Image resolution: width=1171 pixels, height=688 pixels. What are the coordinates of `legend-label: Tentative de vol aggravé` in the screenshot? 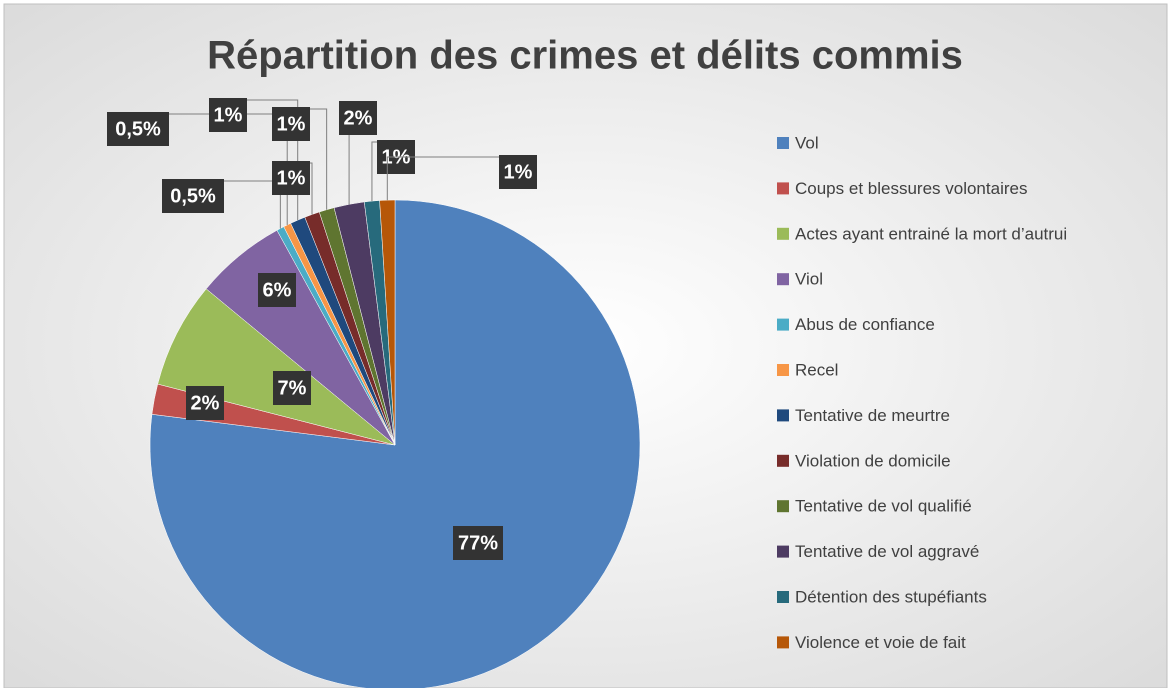 It's located at (887, 551).